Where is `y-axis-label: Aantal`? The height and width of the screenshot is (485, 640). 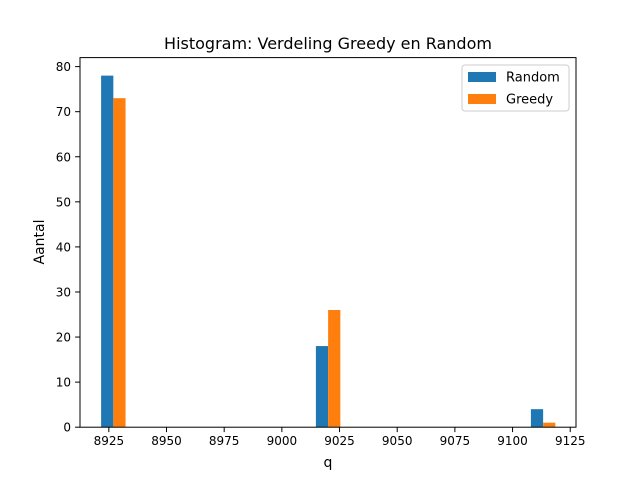
y-axis-label: Aantal is located at coordinates (40, 242).